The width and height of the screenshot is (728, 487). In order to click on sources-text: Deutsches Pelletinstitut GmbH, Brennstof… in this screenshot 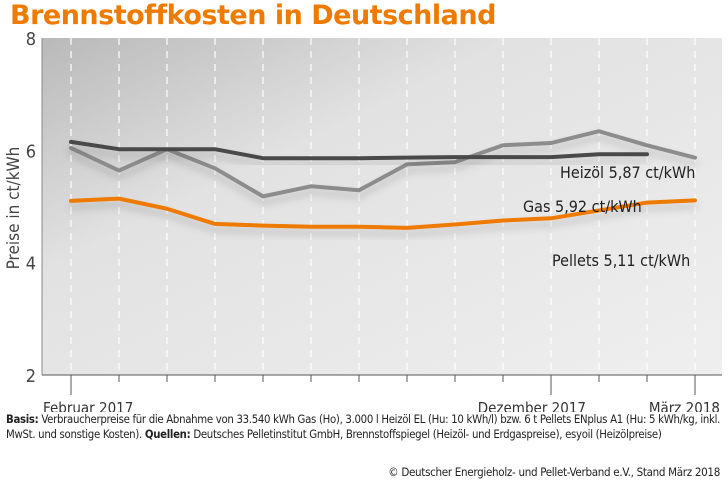, I will do `click(426, 434)`.